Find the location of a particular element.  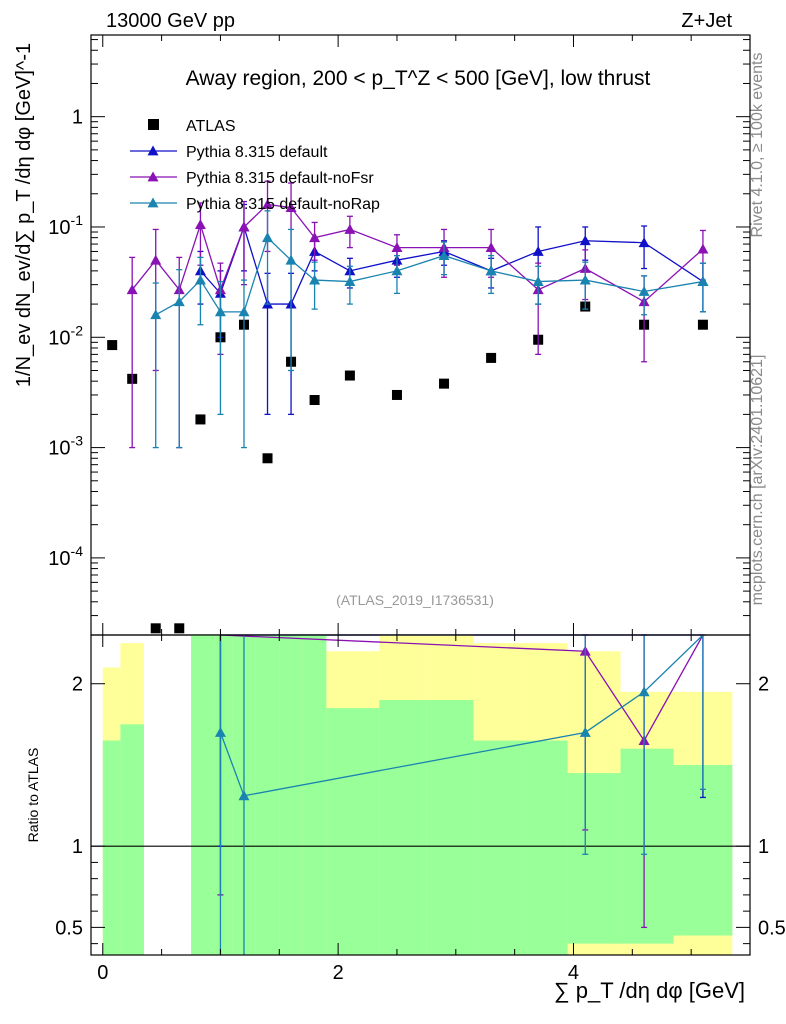

ratio-line is located at coordinates (462, 688).